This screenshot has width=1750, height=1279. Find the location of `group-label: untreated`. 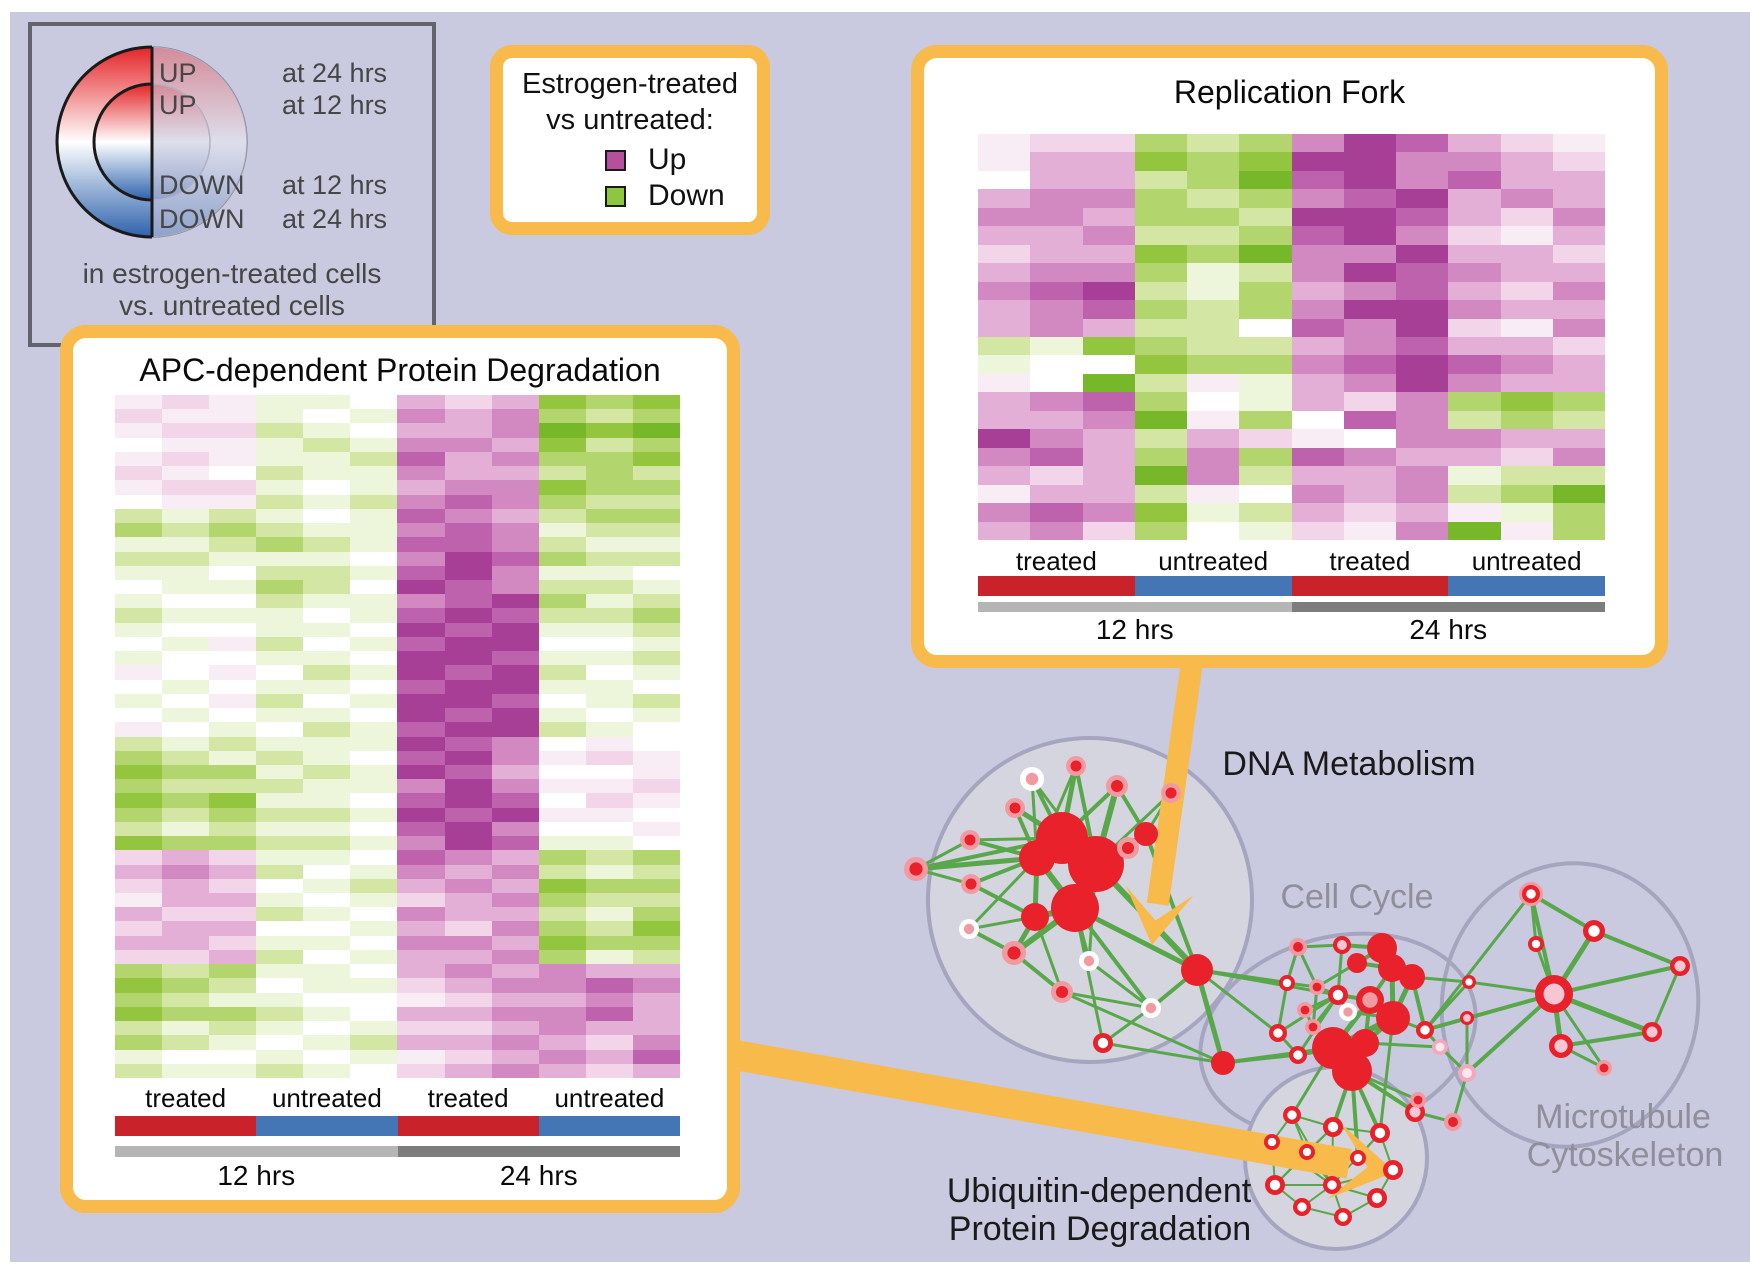

group-label: untreated is located at coordinates (609, 1098).